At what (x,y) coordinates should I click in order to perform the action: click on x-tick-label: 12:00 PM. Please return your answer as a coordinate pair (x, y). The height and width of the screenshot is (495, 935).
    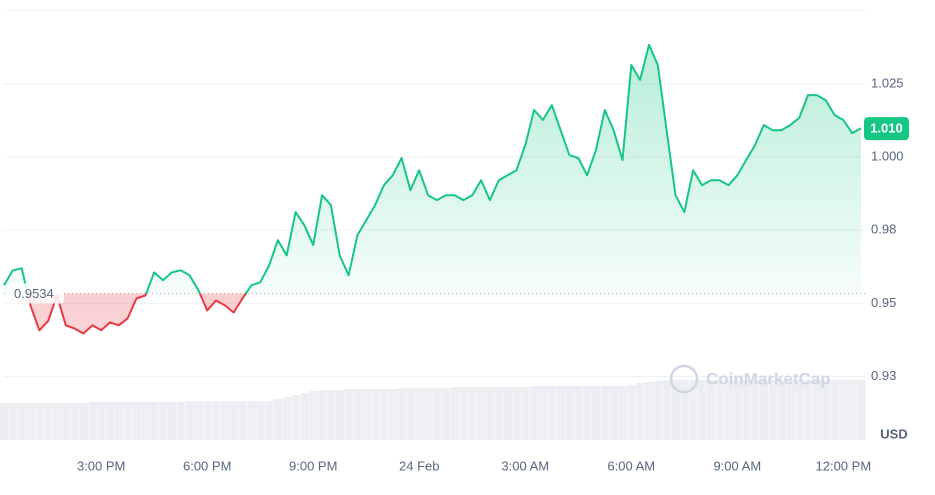
    Looking at the image, I should click on (844, 465).